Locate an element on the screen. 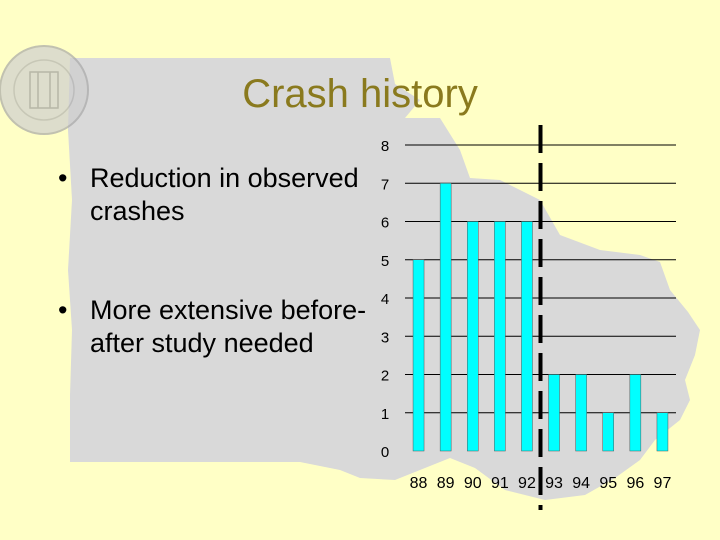 The height and width of the screenshot is (540, 720). bullet-item: • Reduction in observed crashes is located at coordinates (213, 195).